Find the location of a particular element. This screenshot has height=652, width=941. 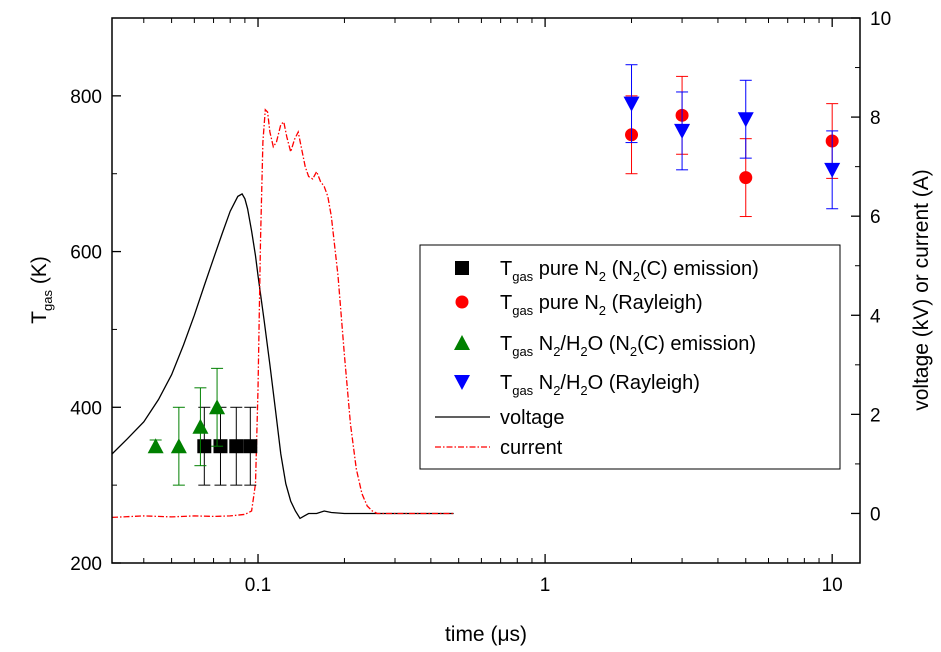

x-tick-label: 0.1 is located at coordinates (258, 585).